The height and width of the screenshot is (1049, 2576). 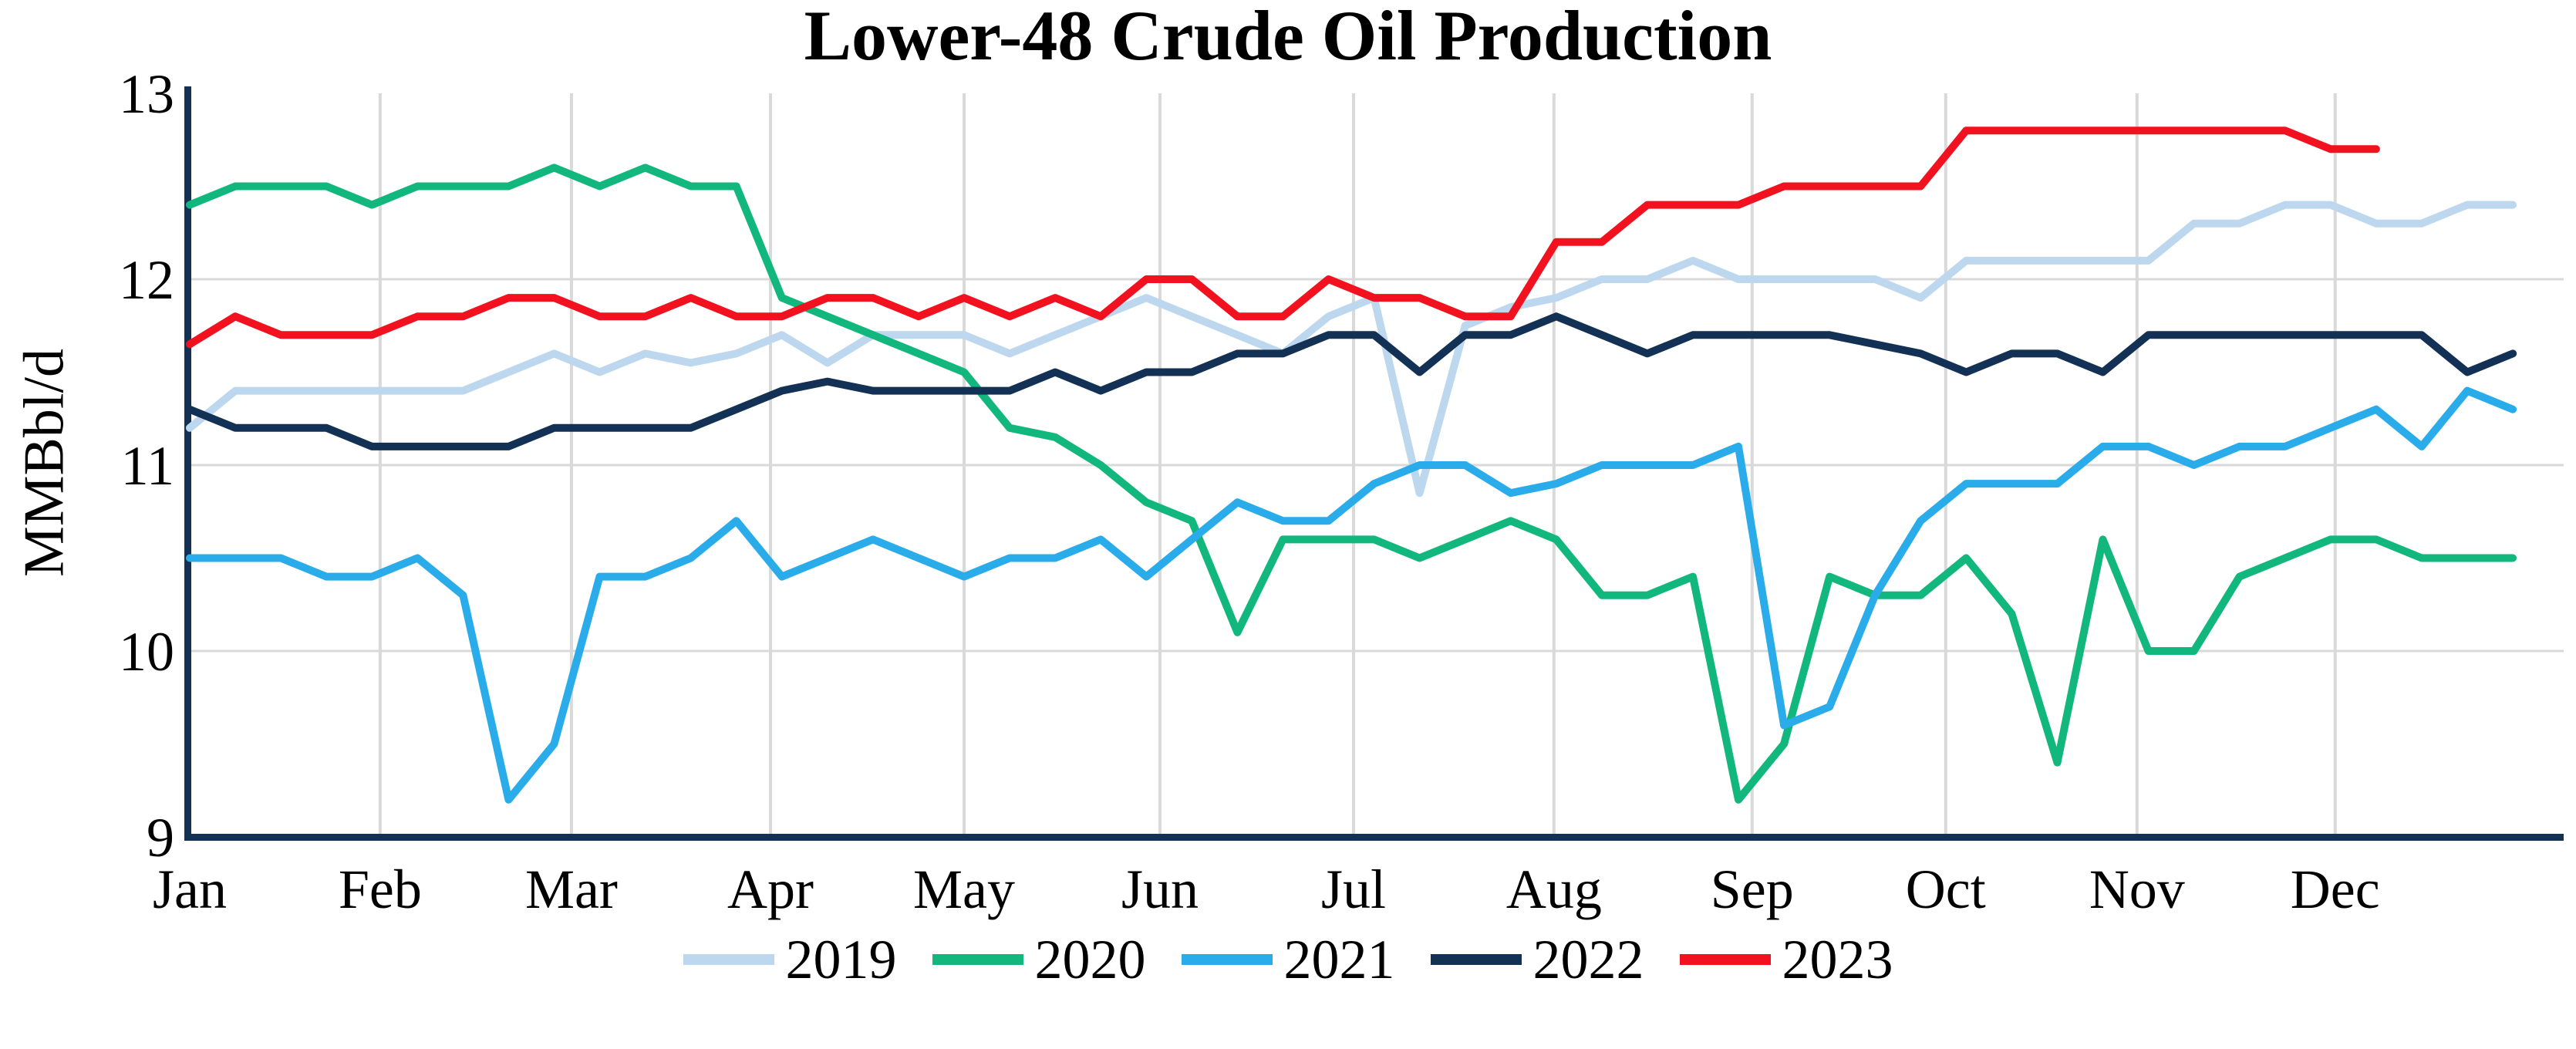 What do you see at coordinates (1725, 959) in the screenshot?
I see `legend-swatch-2023` at bounding box center [1725, 959].